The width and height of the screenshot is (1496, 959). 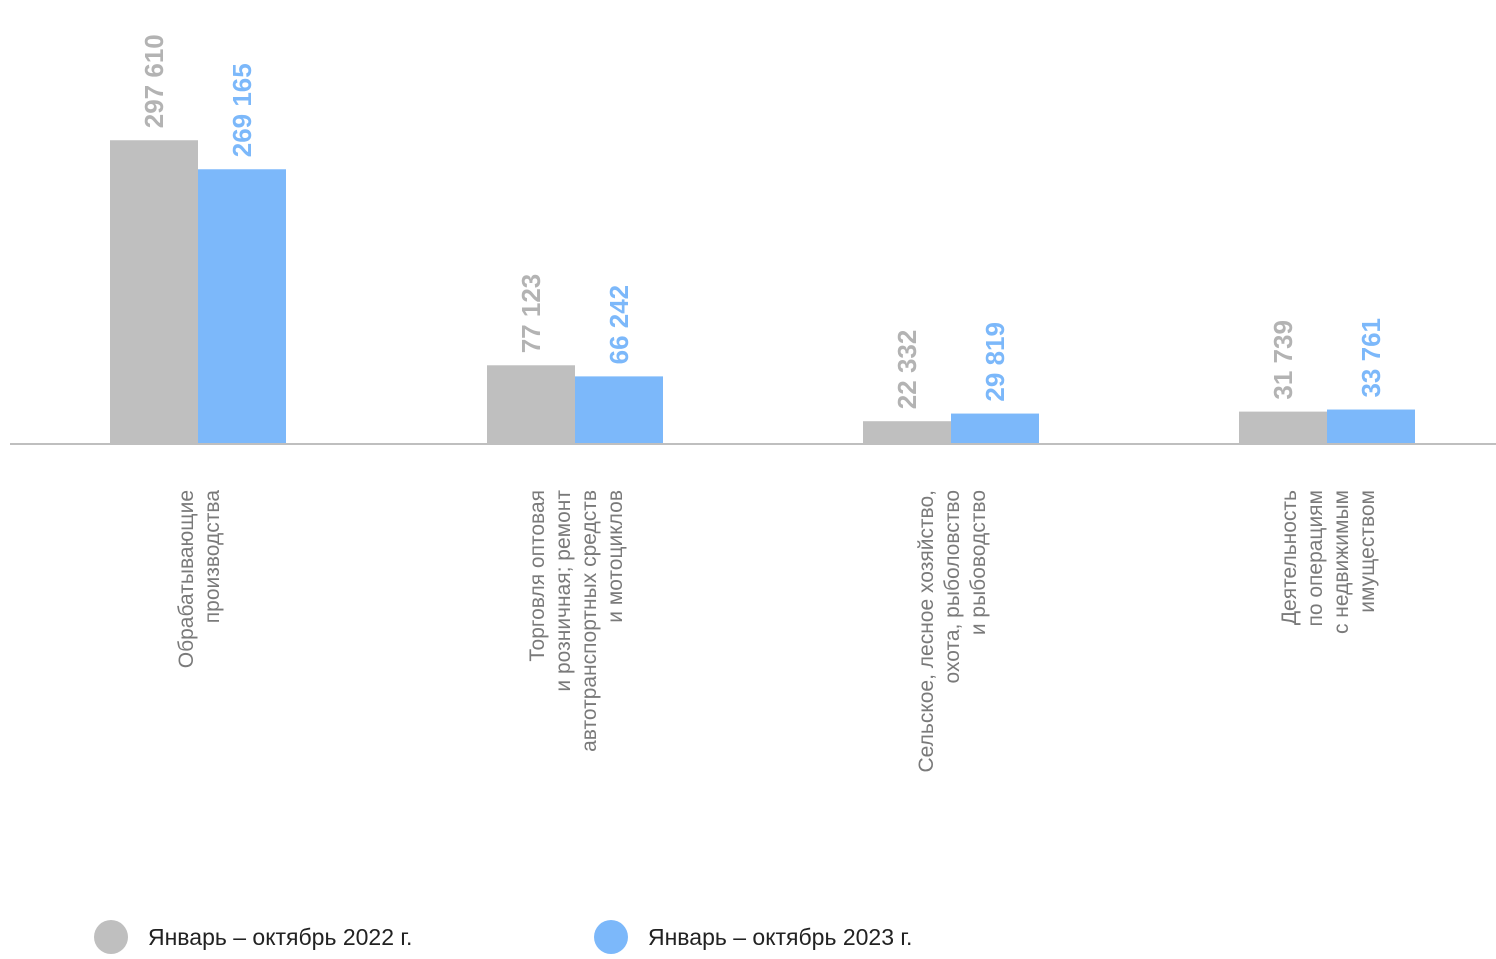 I want to click on category-label-3-line-3: и рыбоводство, so click(x=978, y=562).